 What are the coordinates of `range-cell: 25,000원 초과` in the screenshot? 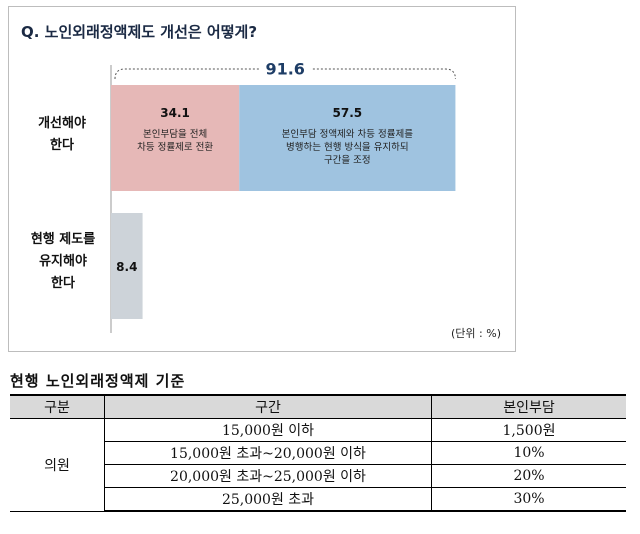 It's located at (268, 499).